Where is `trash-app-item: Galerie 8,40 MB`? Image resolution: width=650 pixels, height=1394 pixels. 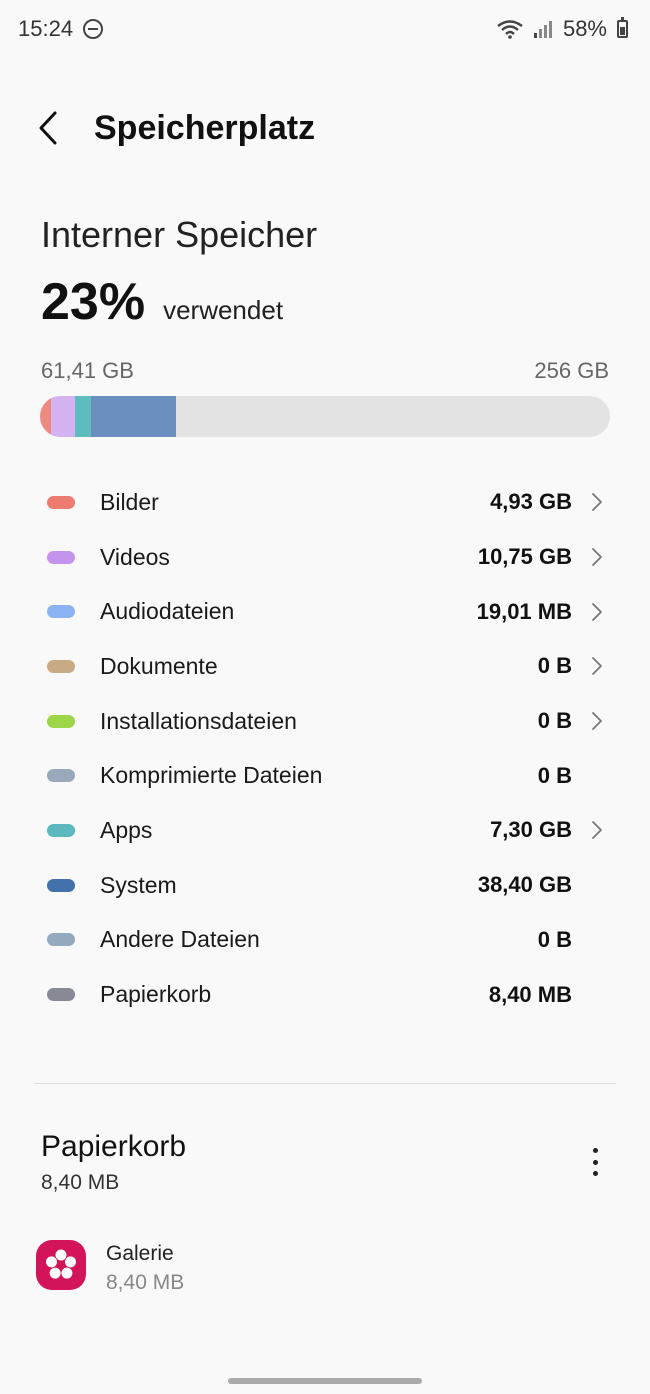
trash-app-item: Galerie 8,40 MB is located at coordinates (325, 1269).